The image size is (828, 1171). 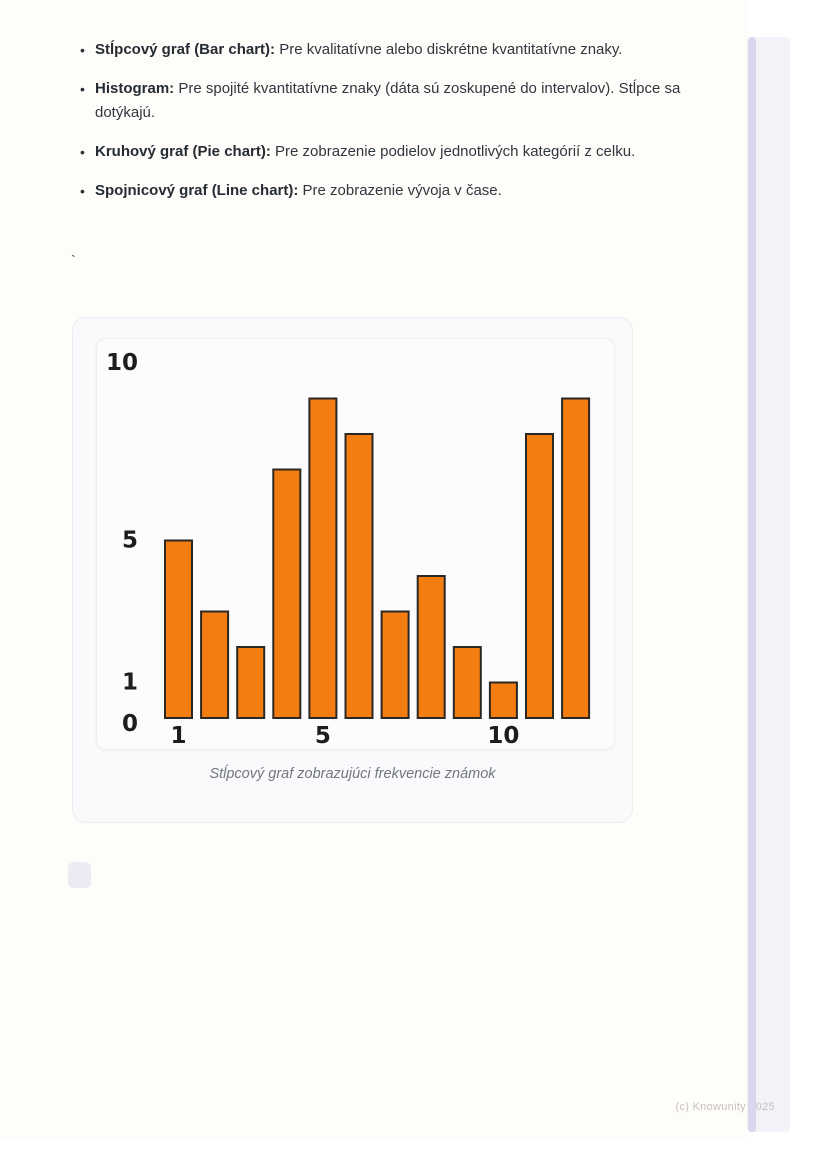 What do you see at coordinates (323, 736) in the screenshot?
I see `x-tick-label: 5` at bounding box center [323, 736].